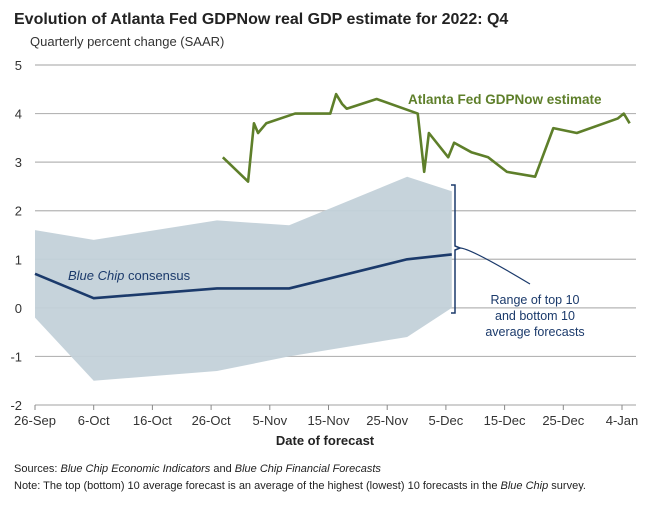  Describe the element at coordinates (426, 137) in the screenshot. I see `atlanta-fed-gdpnow-estimate-line` at that location.